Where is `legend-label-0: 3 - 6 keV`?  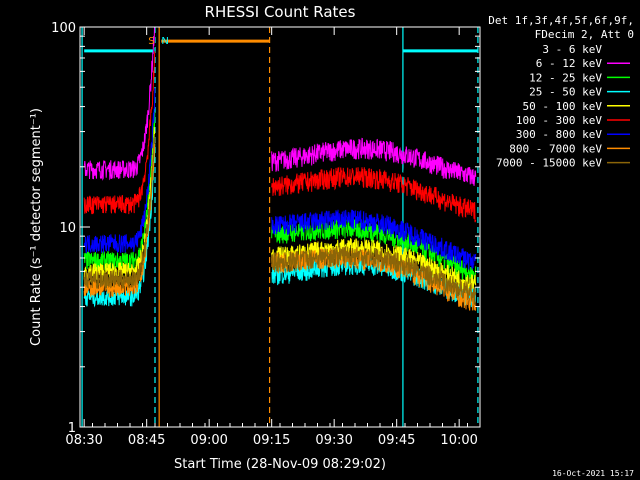 legend-label-0: 3 - 6 keV is located at coordinates (572, 49).